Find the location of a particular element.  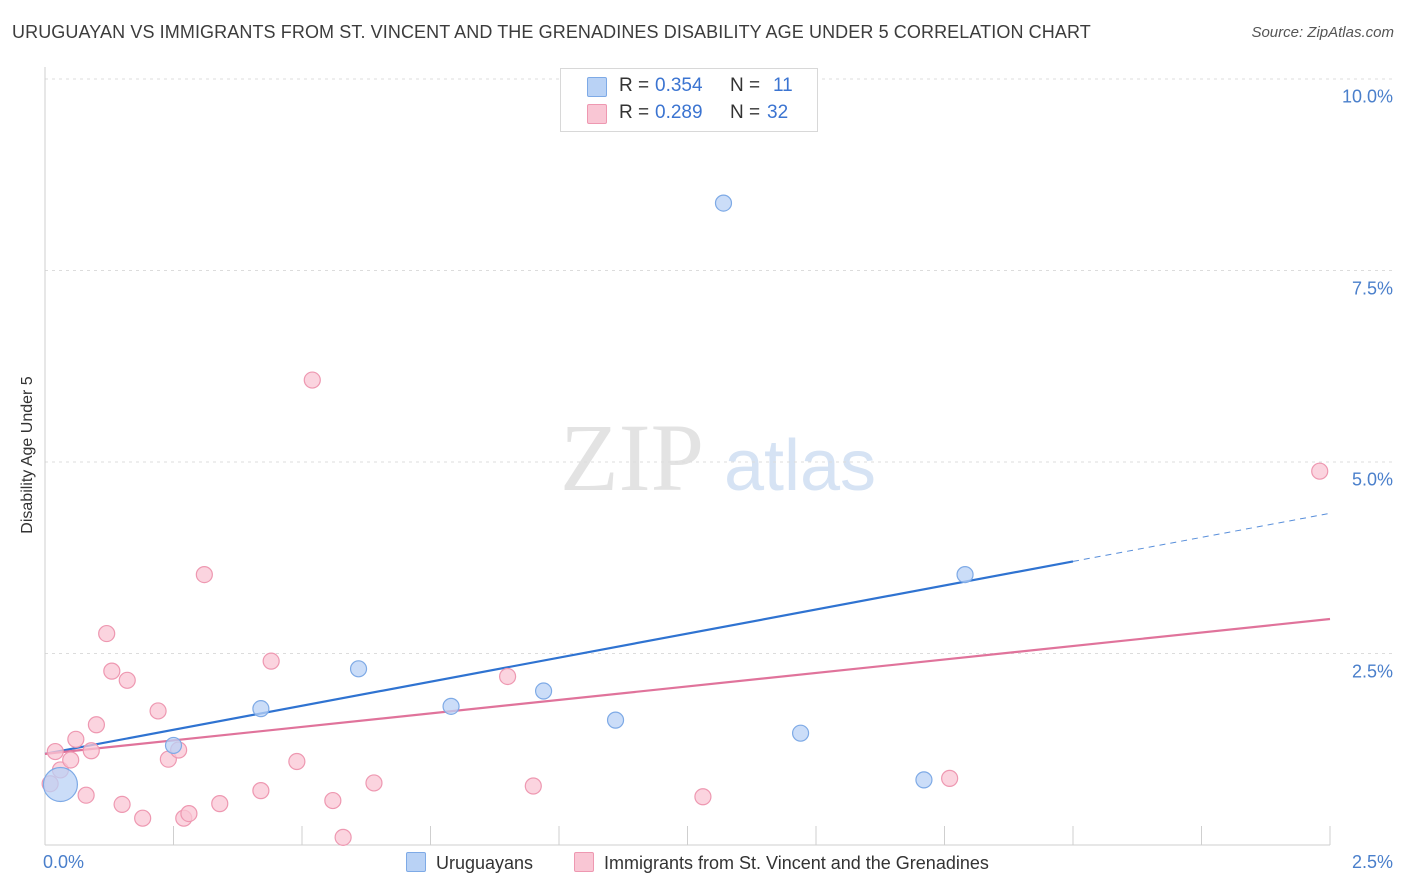

legend-r-value: 0.354 is located at coordinates (679, 85).